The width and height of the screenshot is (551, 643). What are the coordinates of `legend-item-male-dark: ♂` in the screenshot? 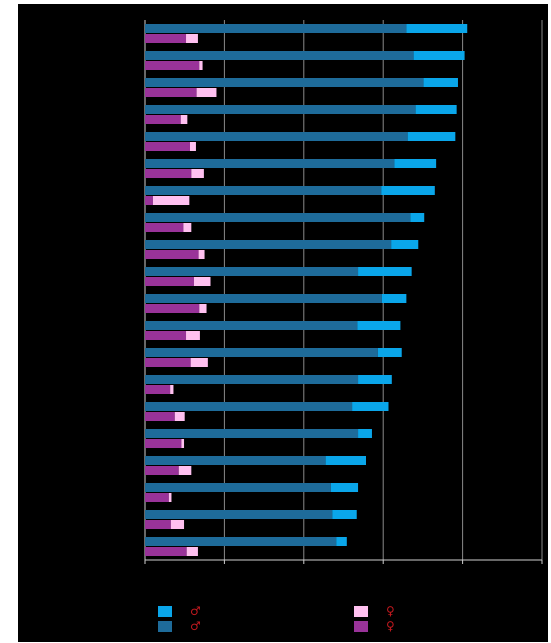 It's located at (179, 626).